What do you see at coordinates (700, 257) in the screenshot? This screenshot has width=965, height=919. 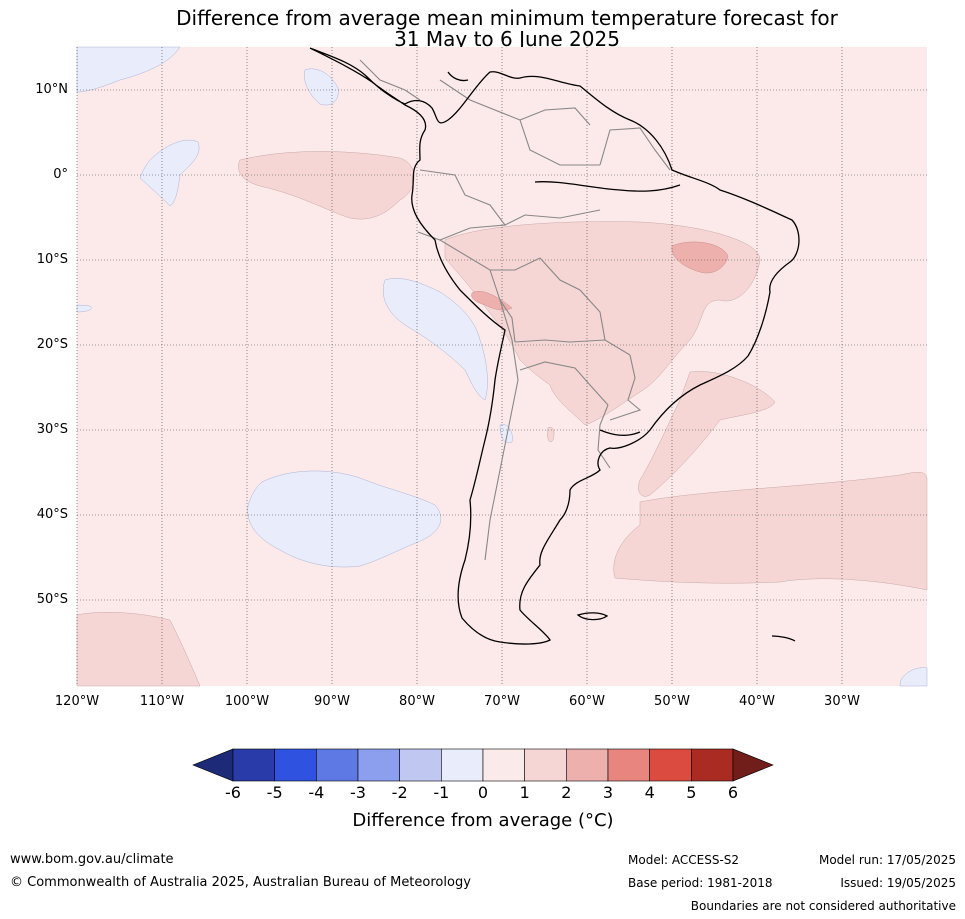 I see `warmer-region-brazil-north` at bounding box center [700, 257].